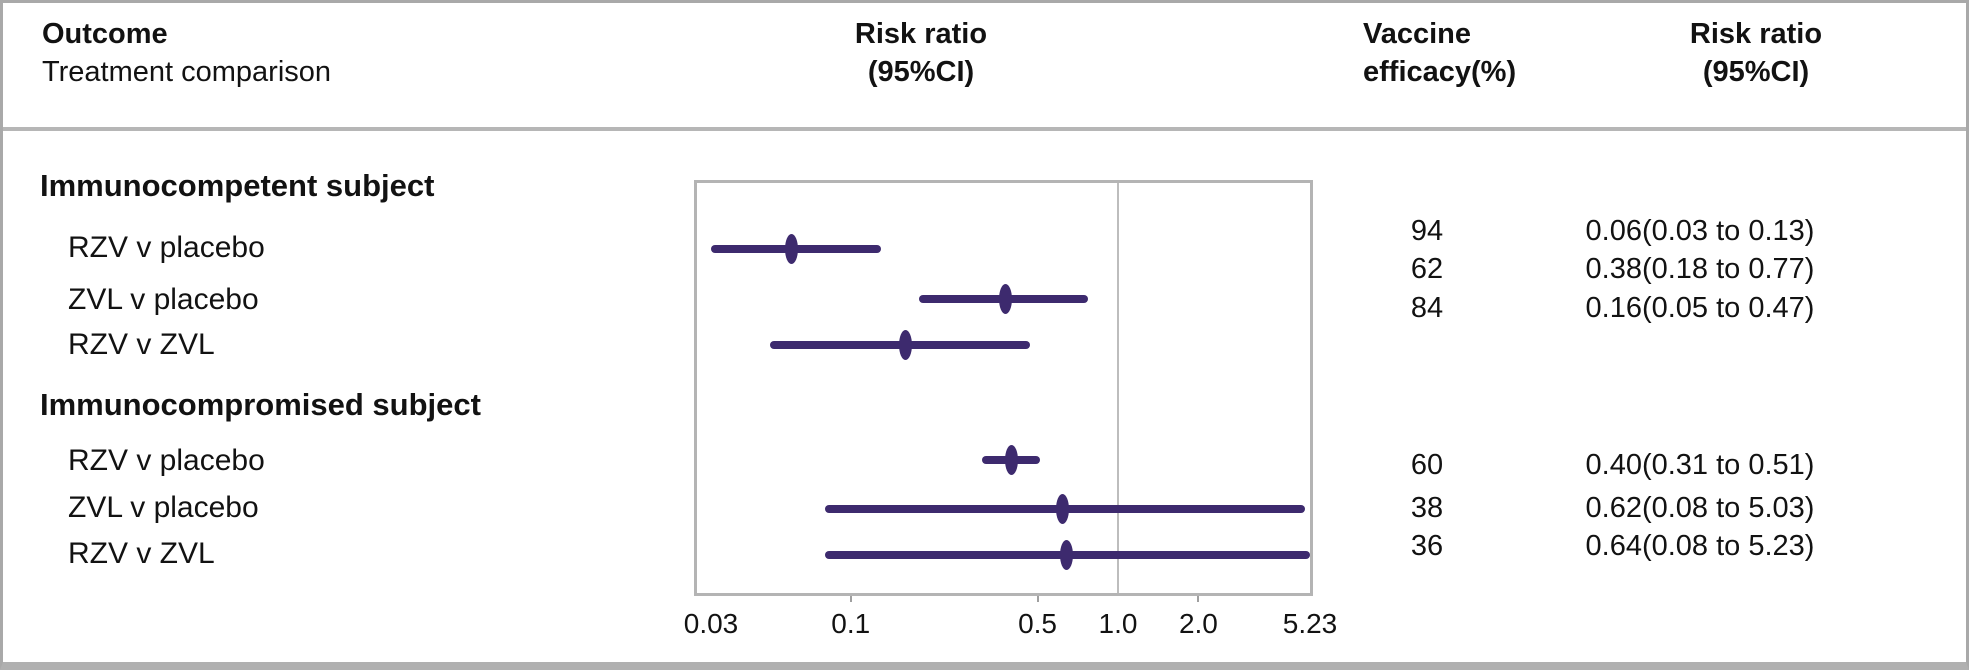  I want to click on header-vaccine-line2: efficacy(%), so click(1440, 72).